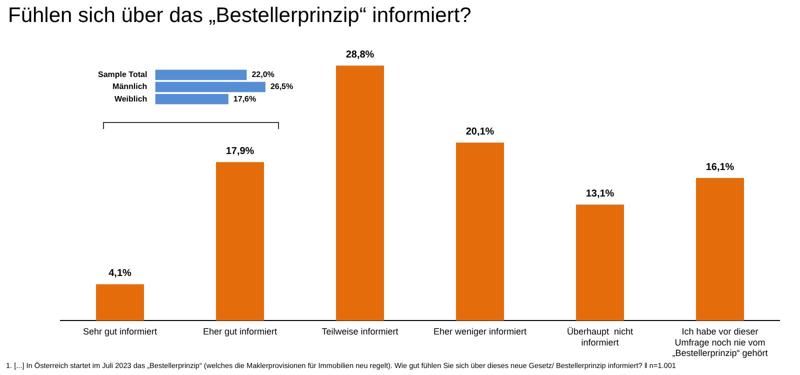 The image size is (800, 375). I want to click on data-label: 28,8%, so click(360, 54).